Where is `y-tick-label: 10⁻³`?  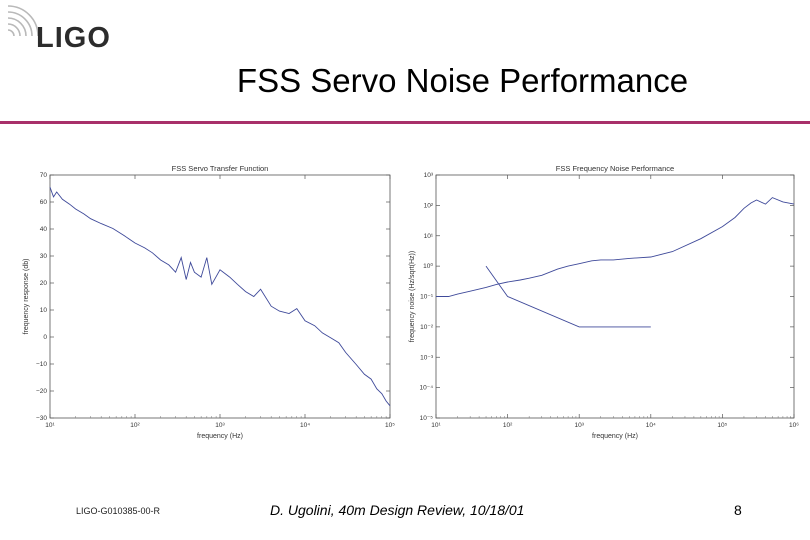
y-tick-label: 10⁻³ is located at coordinates (427, 357).